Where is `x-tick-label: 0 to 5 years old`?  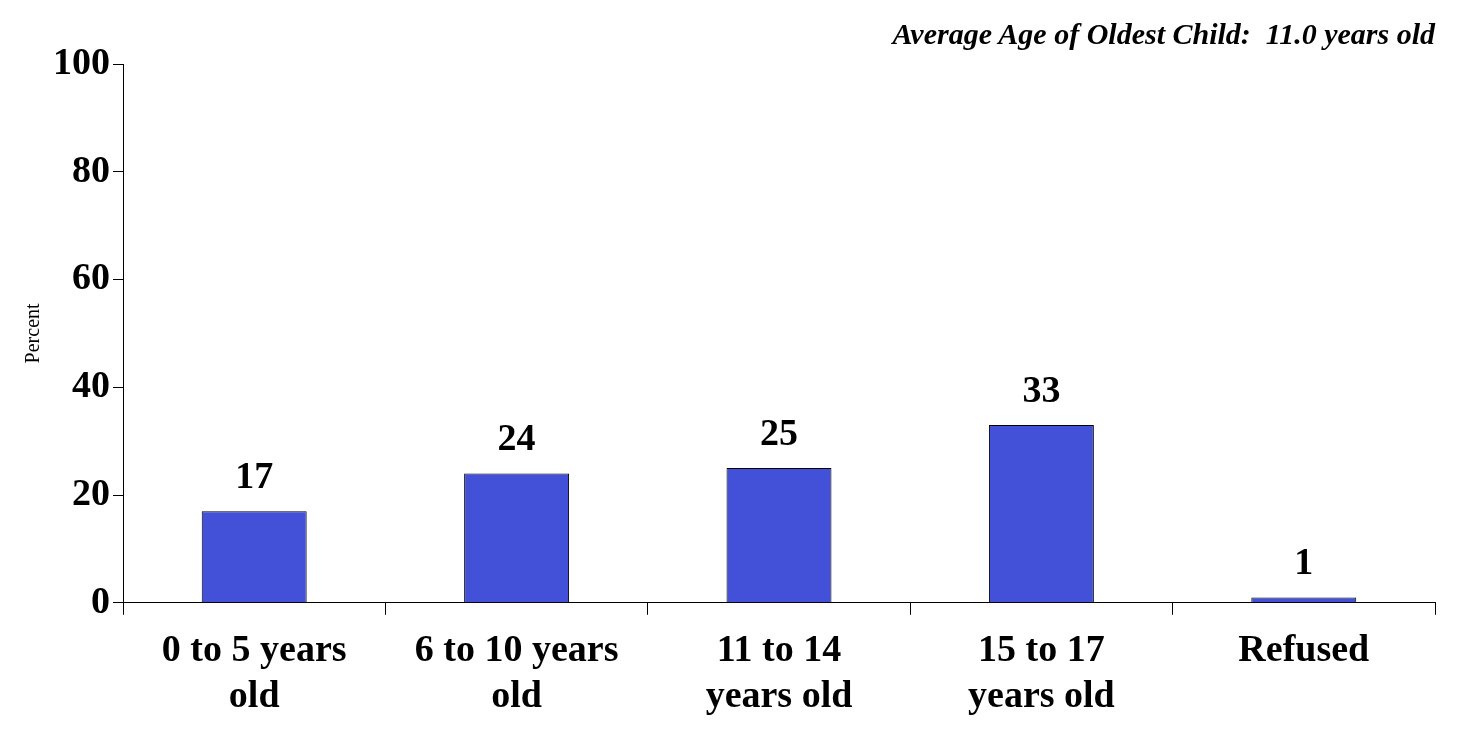
x-tick-label: 0 to 5 years old is located at coordinates (254, 671).